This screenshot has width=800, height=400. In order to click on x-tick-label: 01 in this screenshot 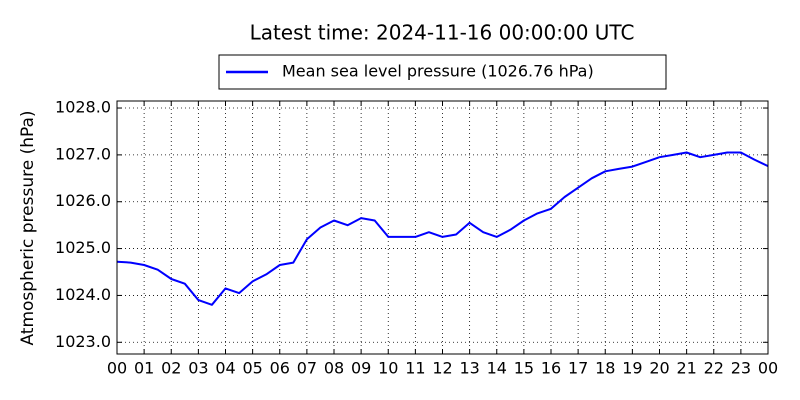, I will do `click(144, 368)`.